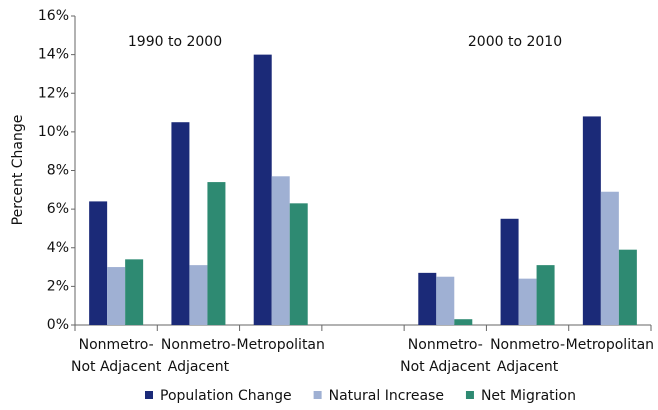  I want to click on y-tick-label: 12%, so click(53, 93).